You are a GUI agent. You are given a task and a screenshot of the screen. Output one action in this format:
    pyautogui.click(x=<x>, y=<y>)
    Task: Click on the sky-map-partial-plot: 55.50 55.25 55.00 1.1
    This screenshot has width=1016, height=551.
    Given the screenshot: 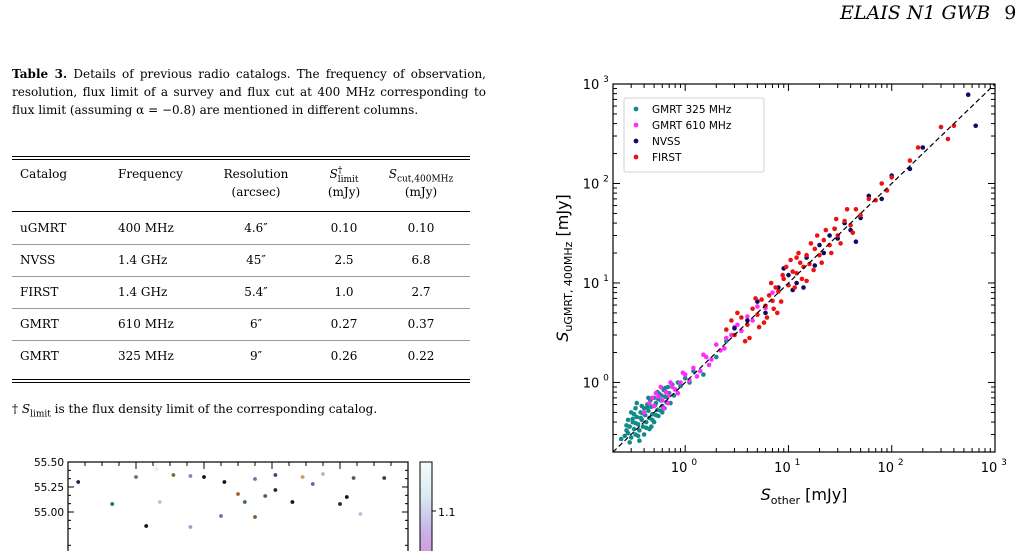 What is the action you would take?
    pyautogui.click(x=245, y=504)
    